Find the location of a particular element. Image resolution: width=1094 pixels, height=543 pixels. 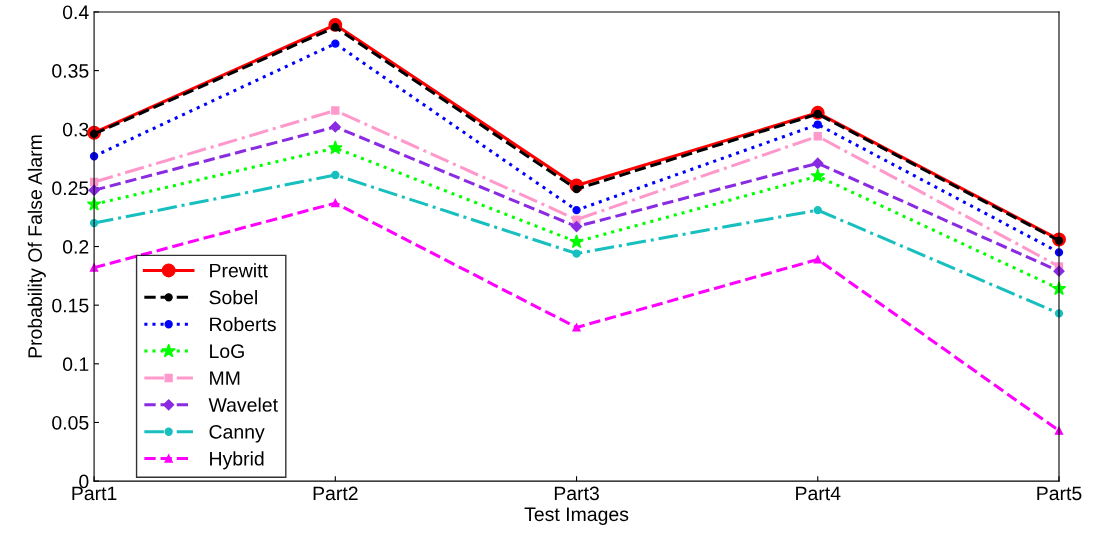

legend-label: Hybrid is located at coordinates (237, 460).